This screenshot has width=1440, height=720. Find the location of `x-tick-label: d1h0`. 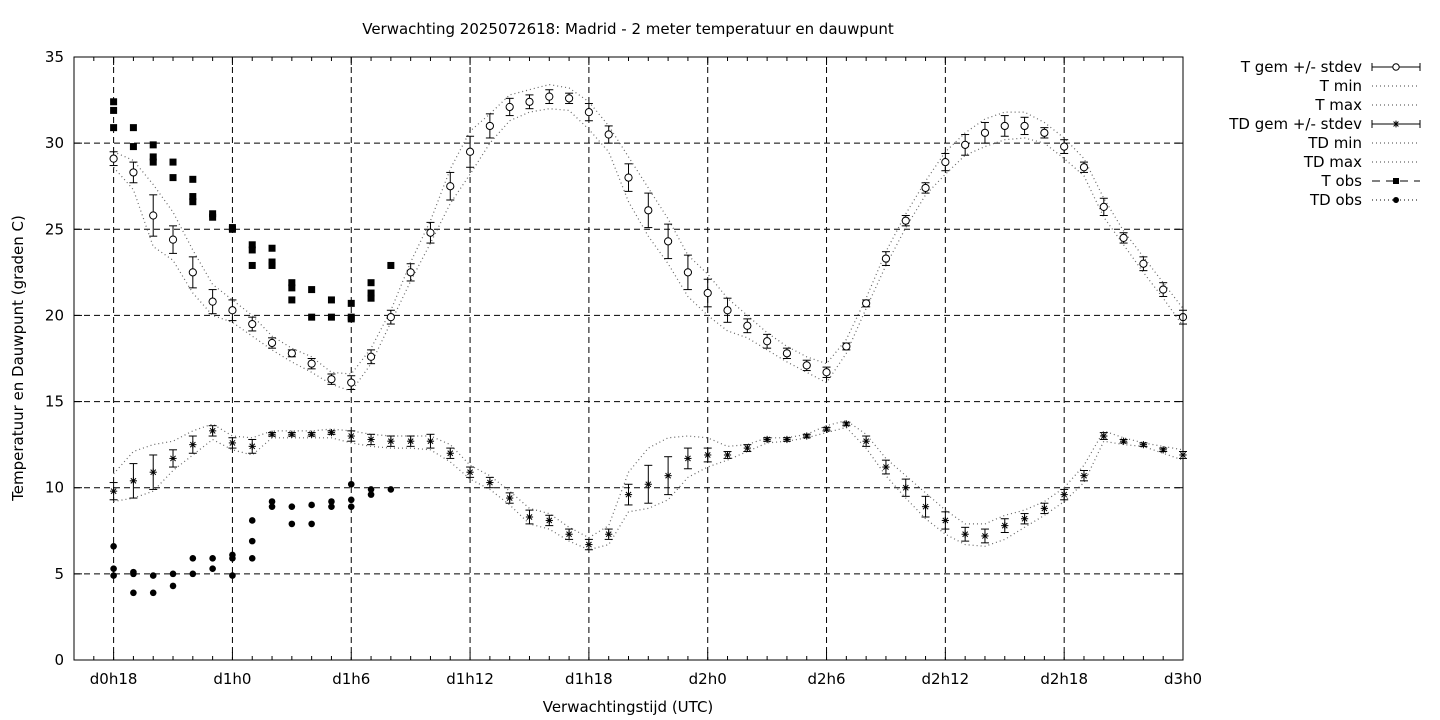

x-tick-label: d1h0 is located at coordinates (232, 679).